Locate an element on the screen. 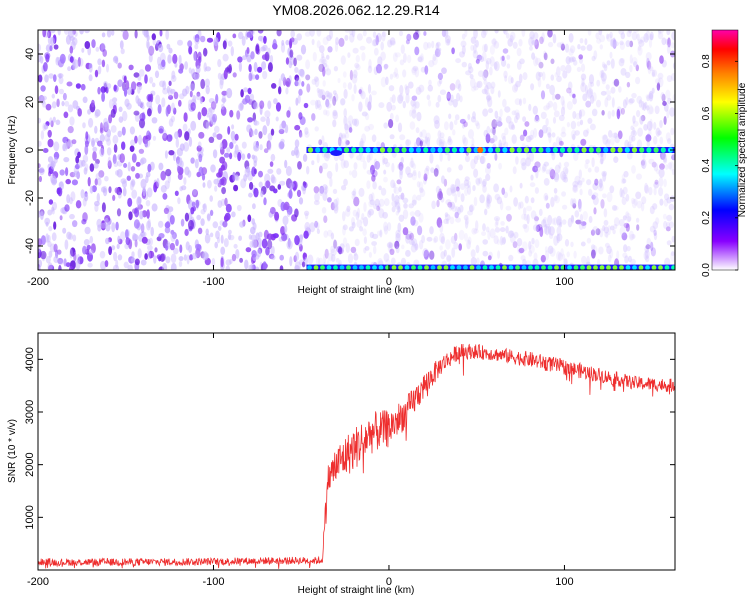  colorbar-ticks: 0.00.20.40.60.8 is located at coordinates (719, 165).